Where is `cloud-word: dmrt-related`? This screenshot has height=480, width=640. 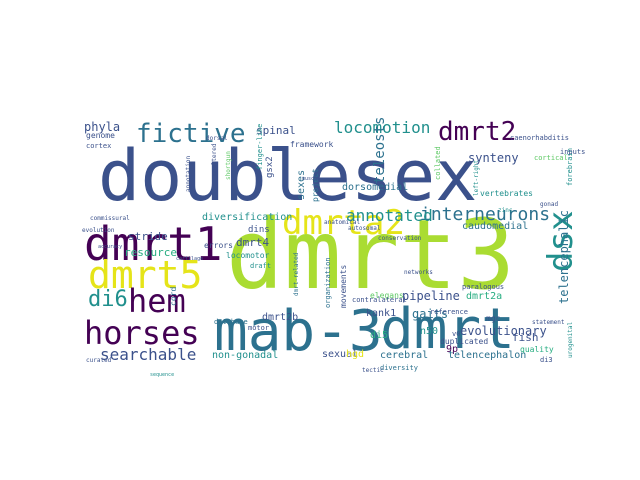 cloud-word: dmrt-related is located at coordinates (296, 274).